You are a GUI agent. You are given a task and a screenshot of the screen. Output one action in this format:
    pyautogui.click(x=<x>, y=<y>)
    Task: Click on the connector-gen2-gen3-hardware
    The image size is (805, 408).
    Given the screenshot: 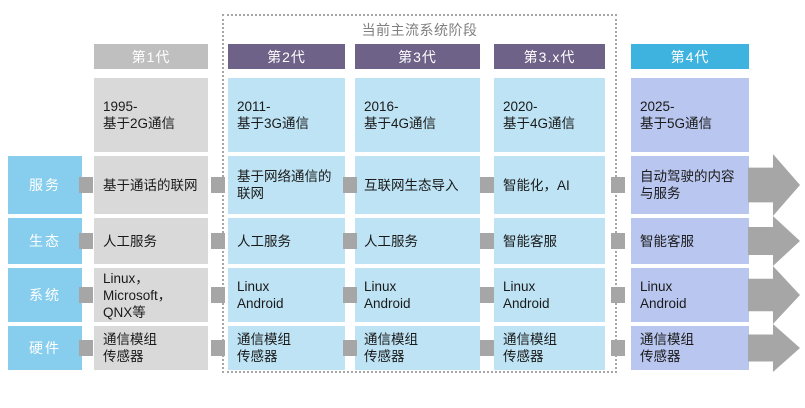 What is the action you would take?
    pyautogui.click(x=350, y=348)
    